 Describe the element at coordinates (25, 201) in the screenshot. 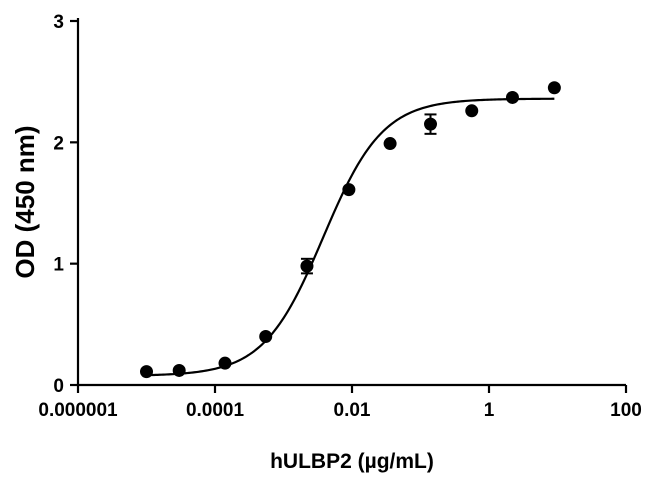

I see `y-axis-label: OD (450 nm)` at that location.